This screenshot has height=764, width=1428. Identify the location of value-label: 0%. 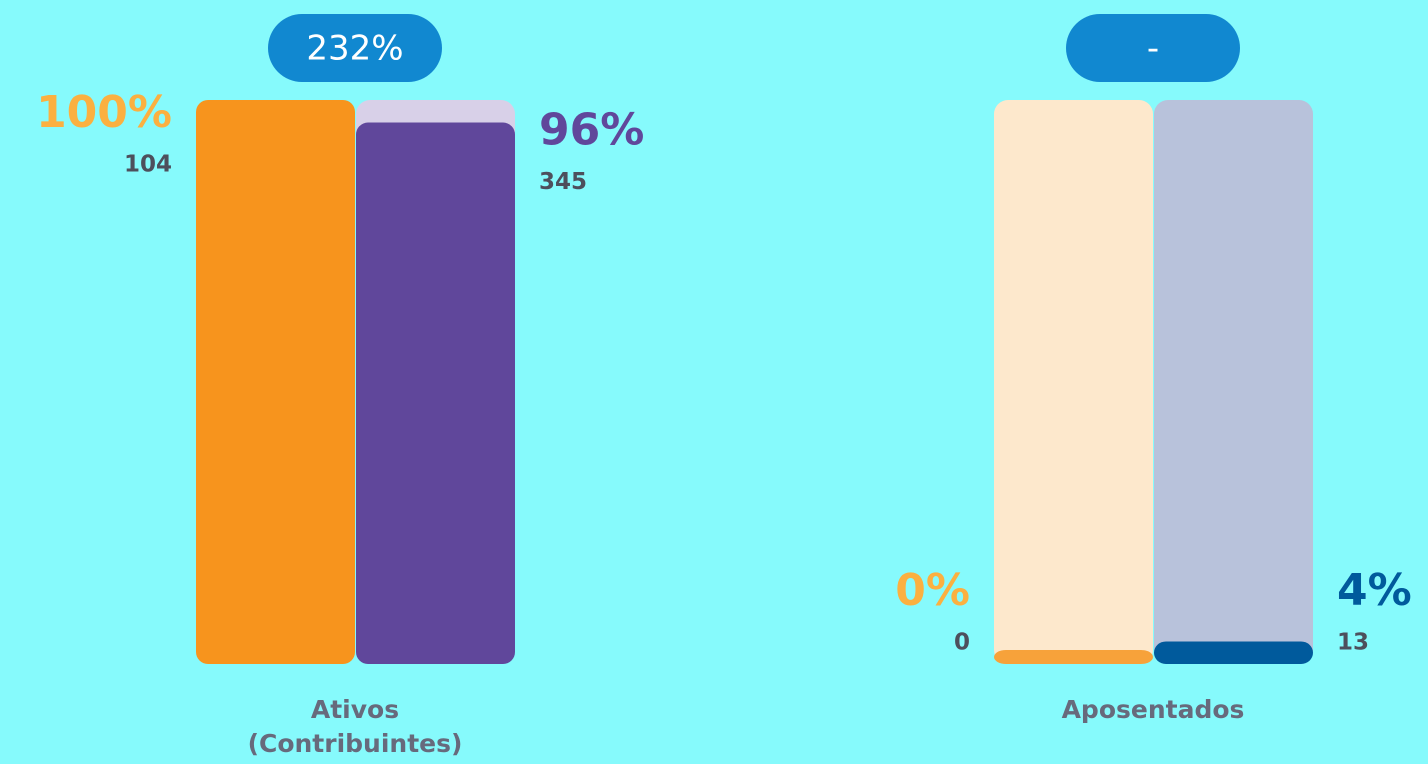
(932, 590).